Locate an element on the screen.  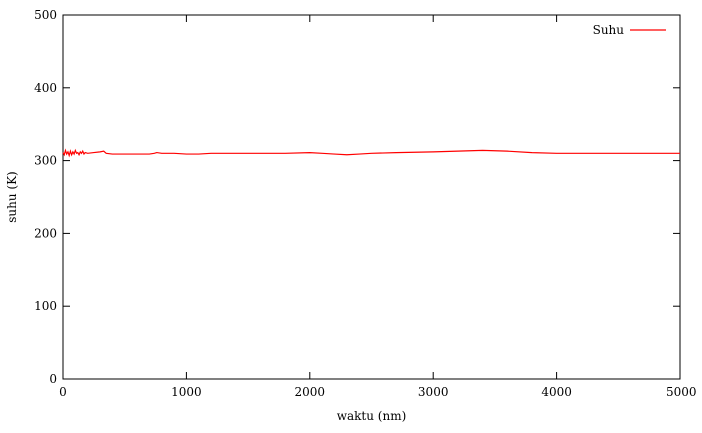
y-tick-label: 300 is located at coordinates (45, 161).